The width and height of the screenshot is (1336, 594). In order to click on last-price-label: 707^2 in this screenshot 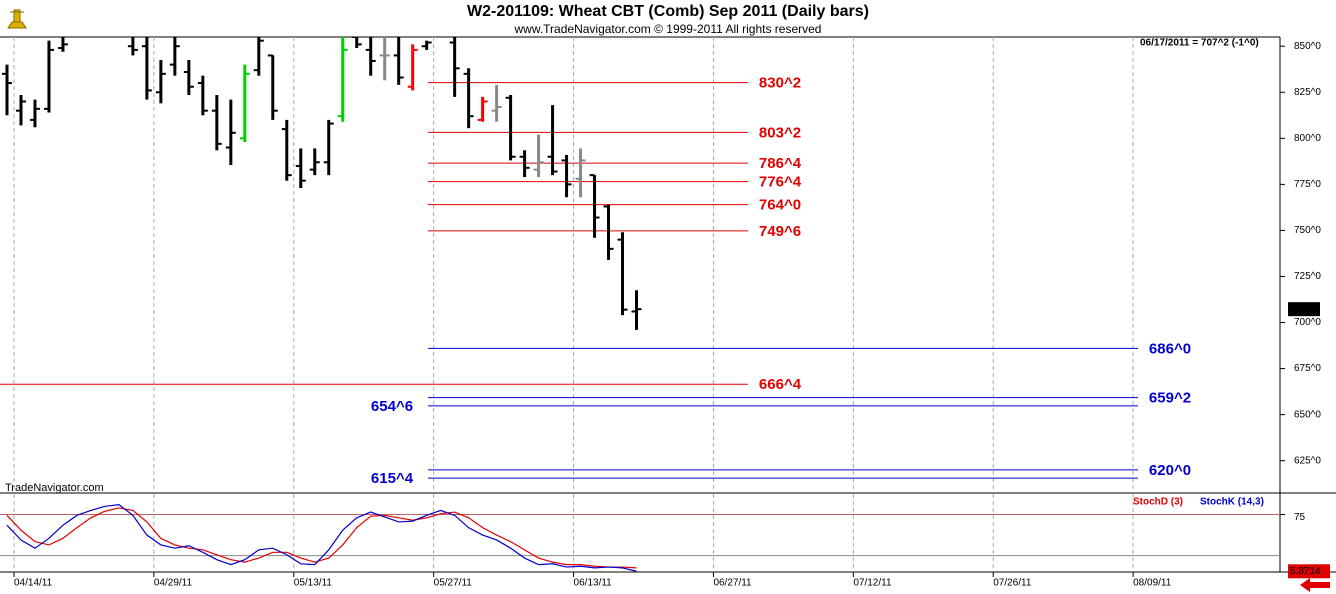, I will do `click(1303, 309)`.